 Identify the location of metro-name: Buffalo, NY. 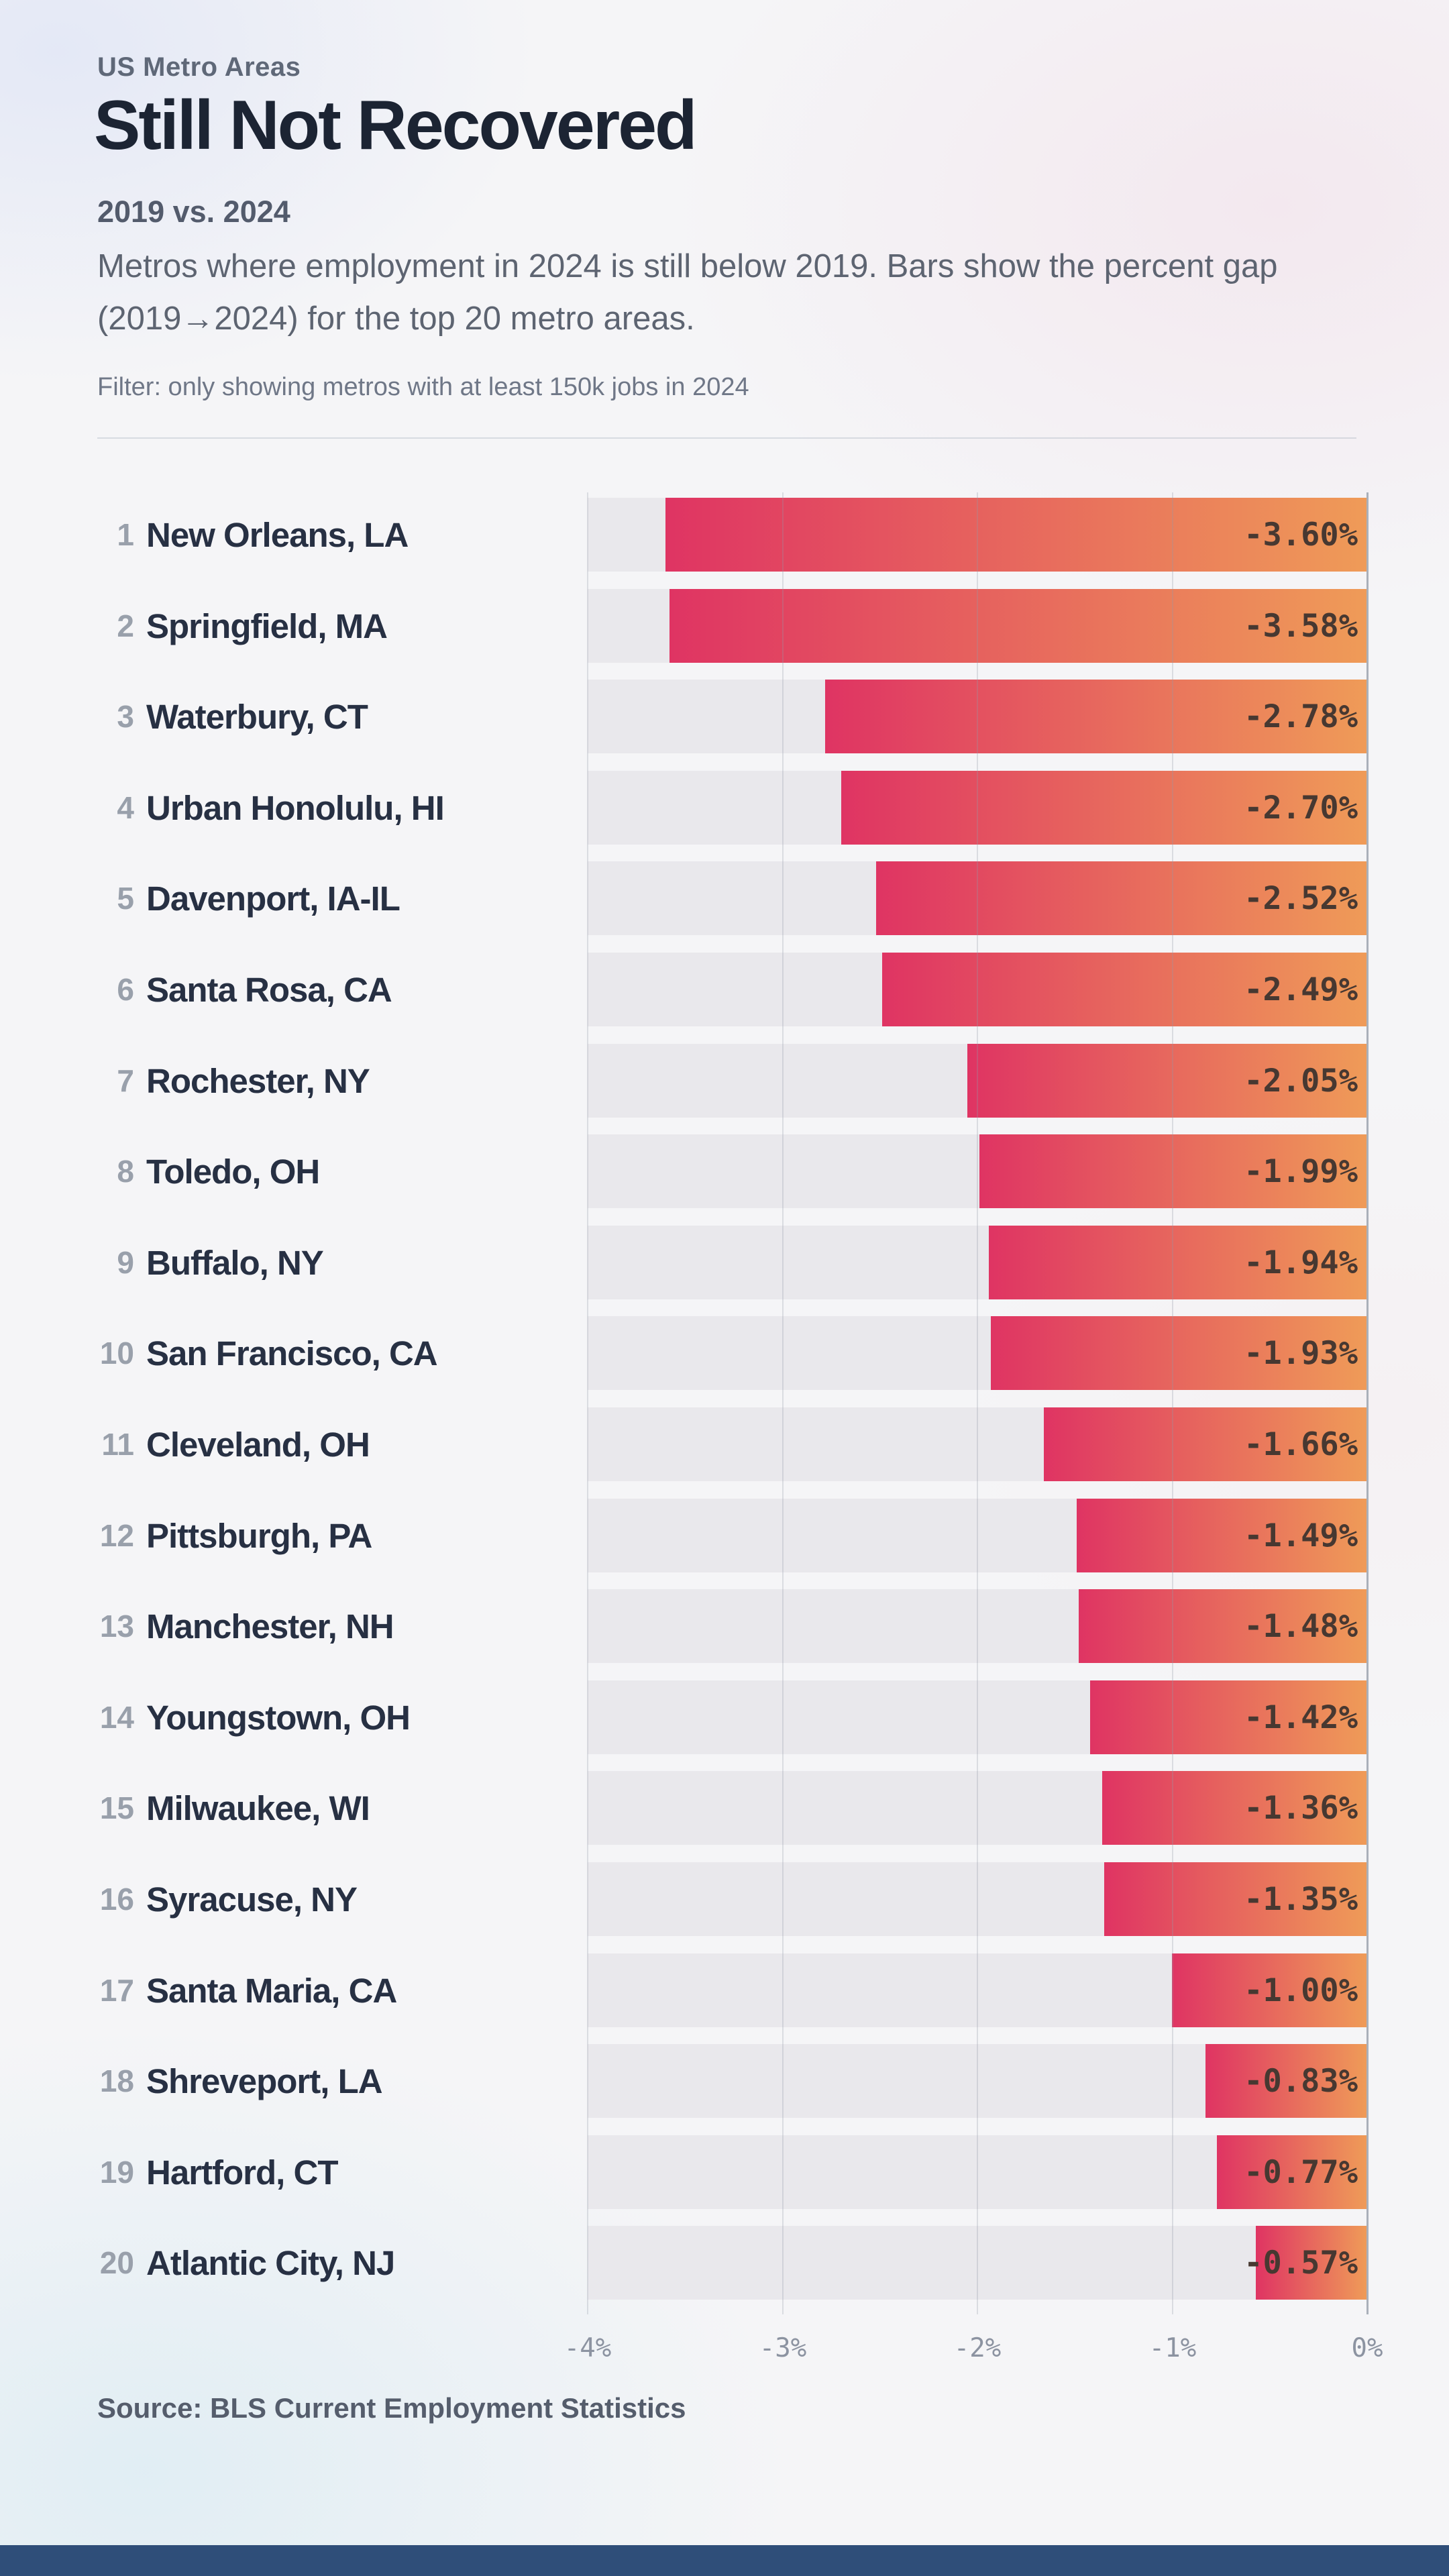
(235, 1262).